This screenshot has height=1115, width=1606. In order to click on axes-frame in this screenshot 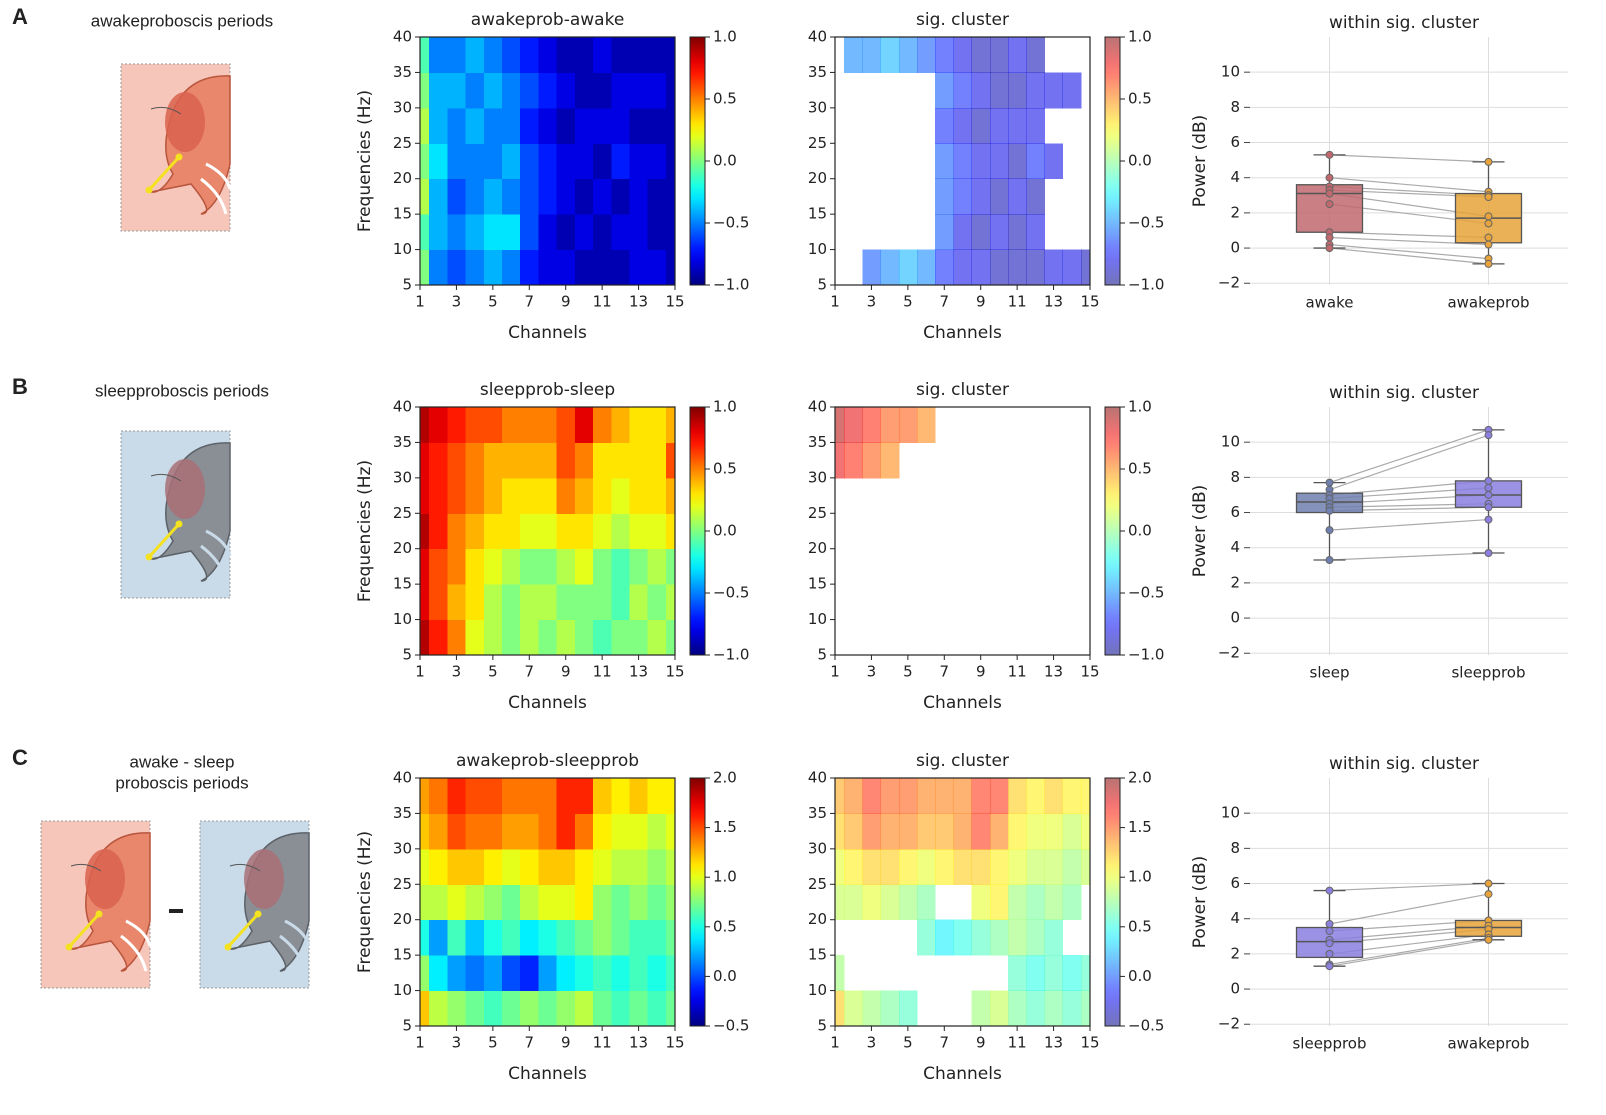, I will do `click(962, 902)`.